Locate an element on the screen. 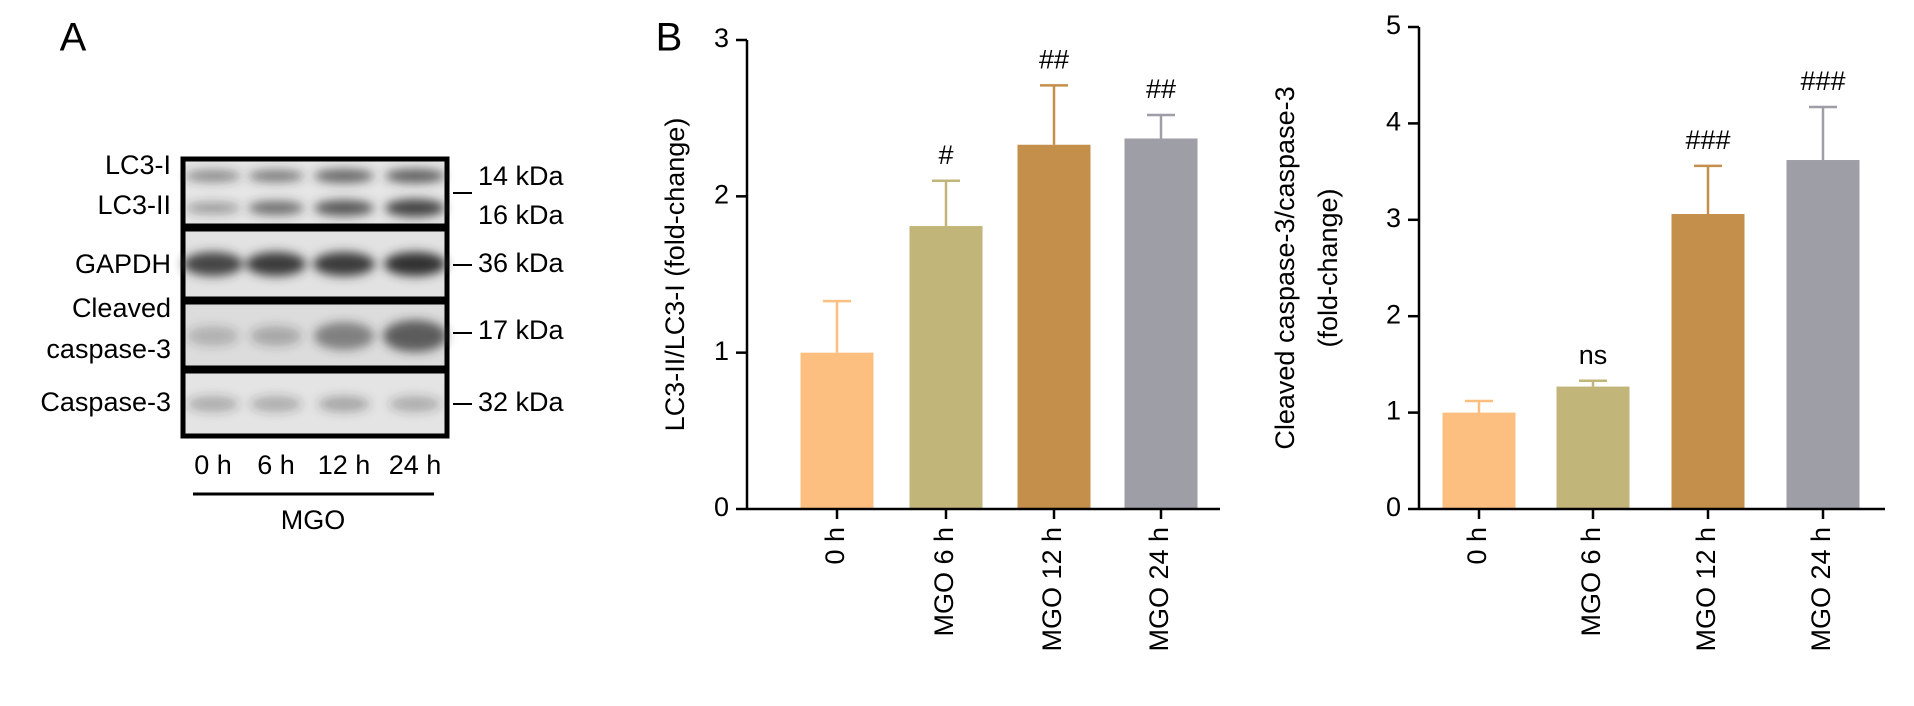 This screenshot has width=1914, height=706. size-label: 16 kDa is located at coordinates (521, 215).